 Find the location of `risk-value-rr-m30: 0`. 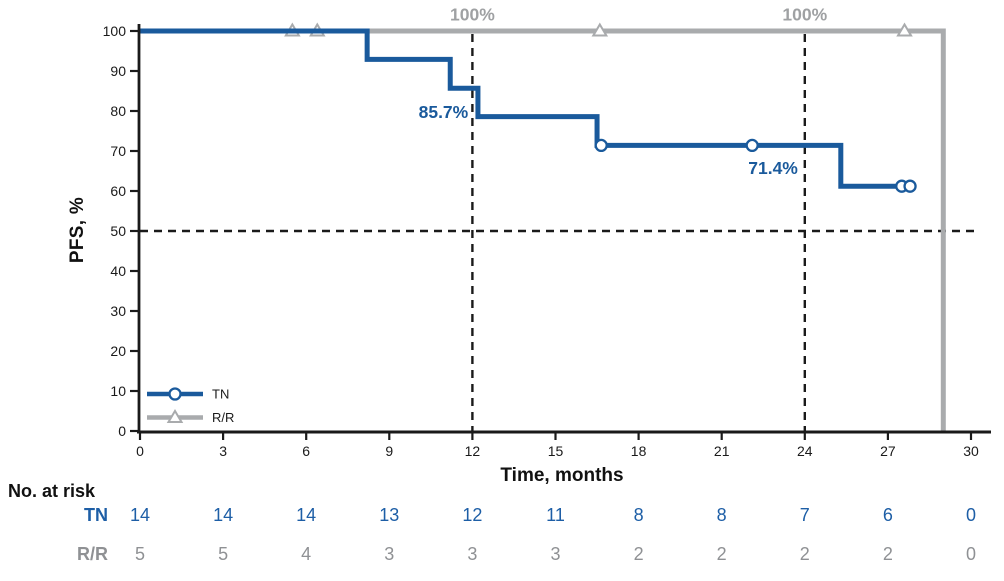

risk-value-rr-m30: 0 is located at coordinates (970, 554).